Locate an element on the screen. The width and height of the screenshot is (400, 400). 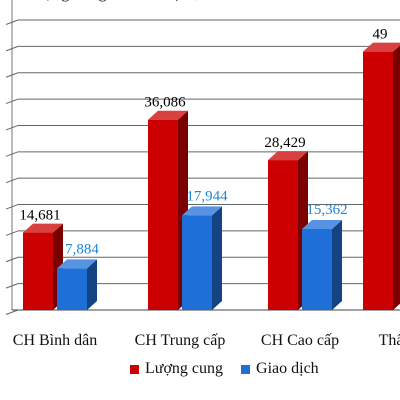
bar-transaction-1-top is located at coordinates (202, 211).